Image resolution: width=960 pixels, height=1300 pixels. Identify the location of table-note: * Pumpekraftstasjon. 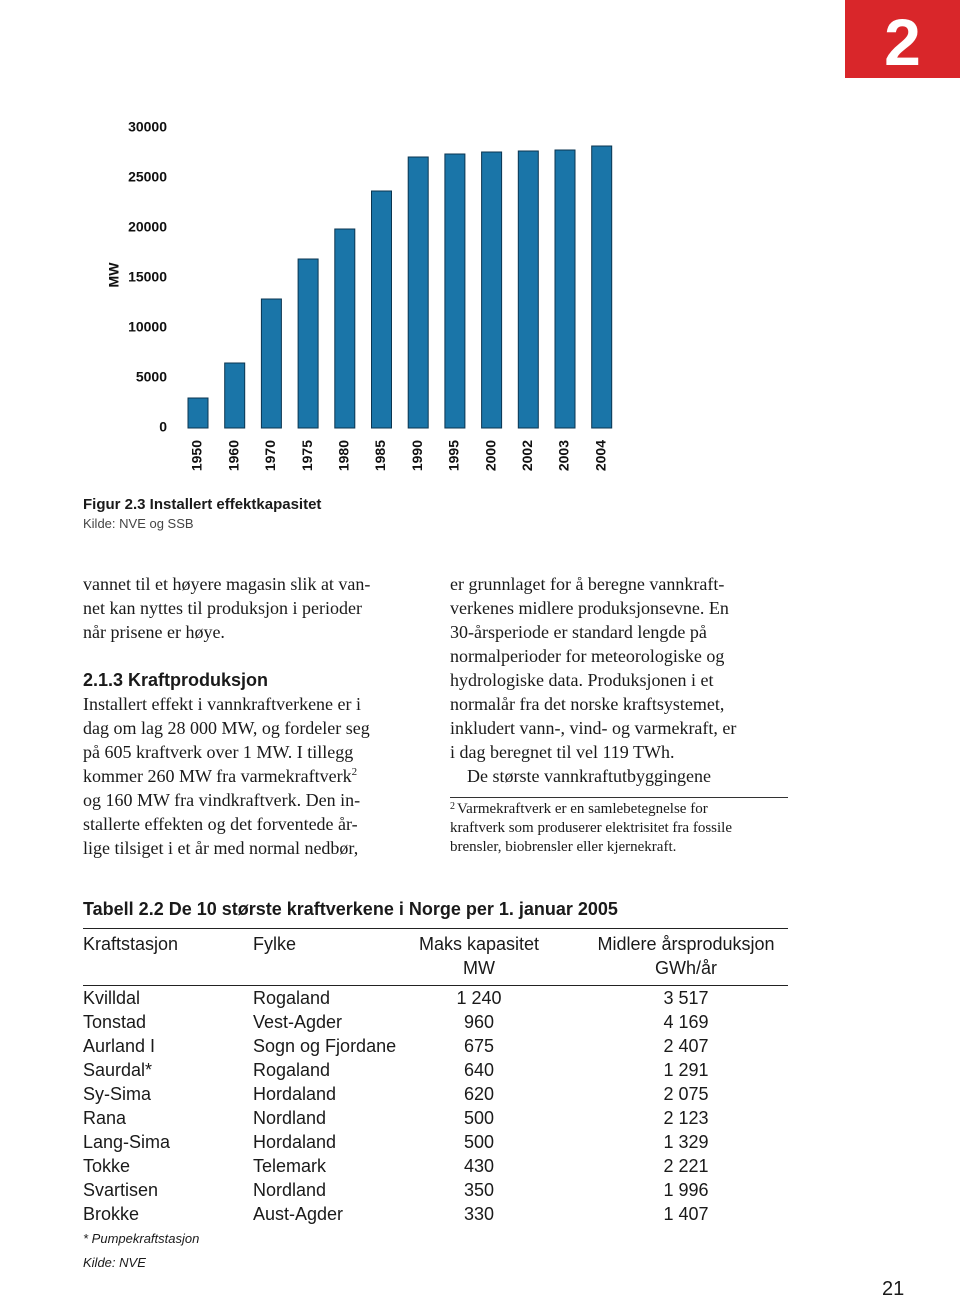
(141, 1238).